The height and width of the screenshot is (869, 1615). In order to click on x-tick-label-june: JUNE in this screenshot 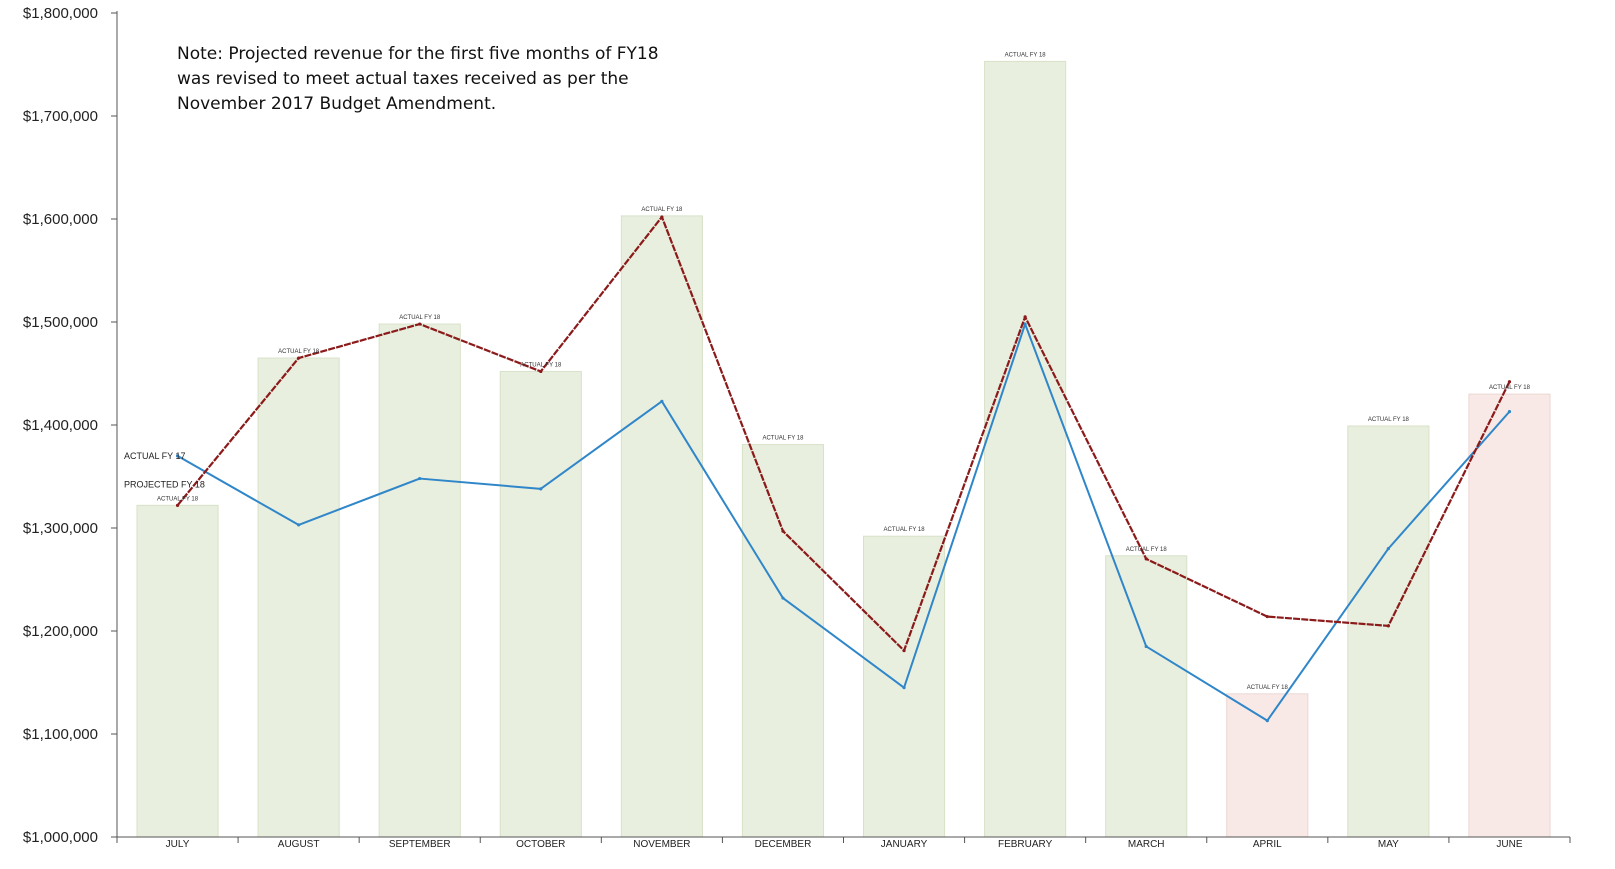, I will do `click(1509, 844)`.